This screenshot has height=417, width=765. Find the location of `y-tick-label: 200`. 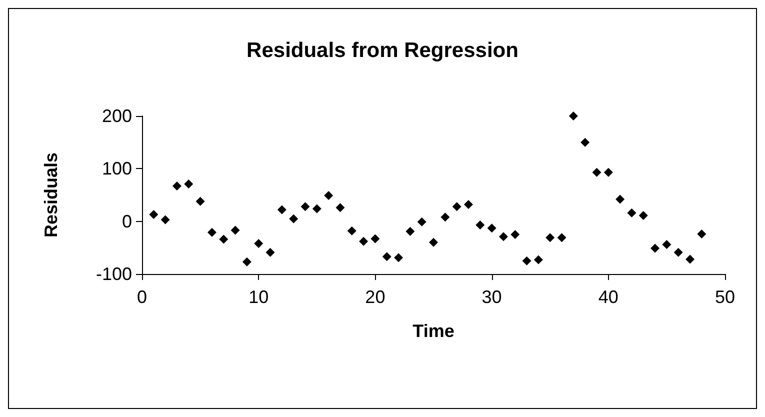

y-tick-label: 200 is located at coordinates (117, 116).